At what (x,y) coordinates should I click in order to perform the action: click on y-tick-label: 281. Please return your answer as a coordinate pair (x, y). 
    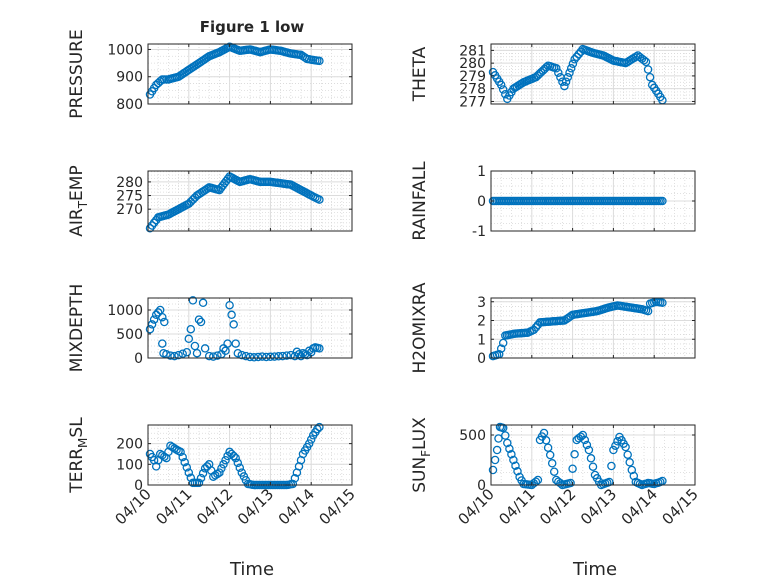
    Looking at the image, I should click on (472, 51).